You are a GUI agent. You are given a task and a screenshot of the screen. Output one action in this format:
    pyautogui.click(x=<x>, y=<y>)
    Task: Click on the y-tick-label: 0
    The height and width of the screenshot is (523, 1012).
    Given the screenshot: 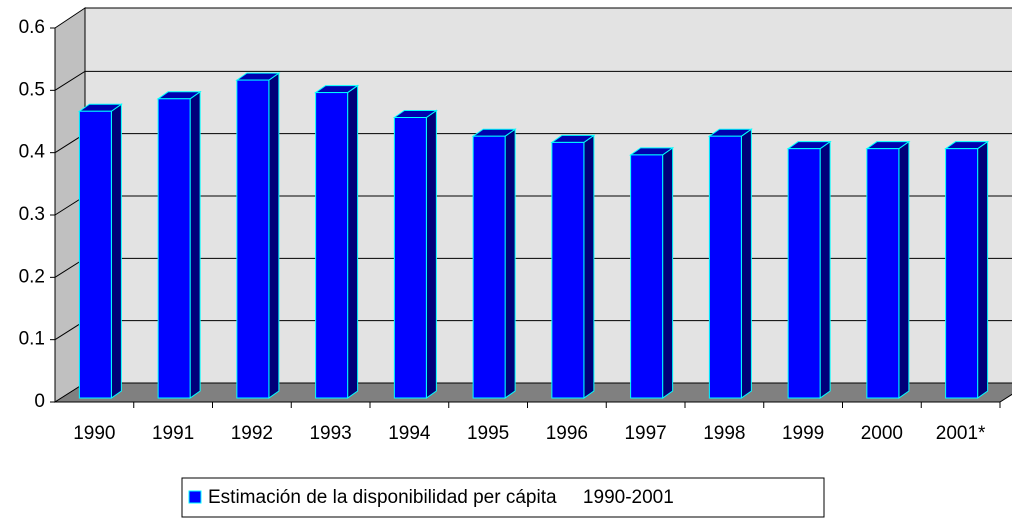 What is the action you would take?
    pyautogui.click(x=39, y=401)
    